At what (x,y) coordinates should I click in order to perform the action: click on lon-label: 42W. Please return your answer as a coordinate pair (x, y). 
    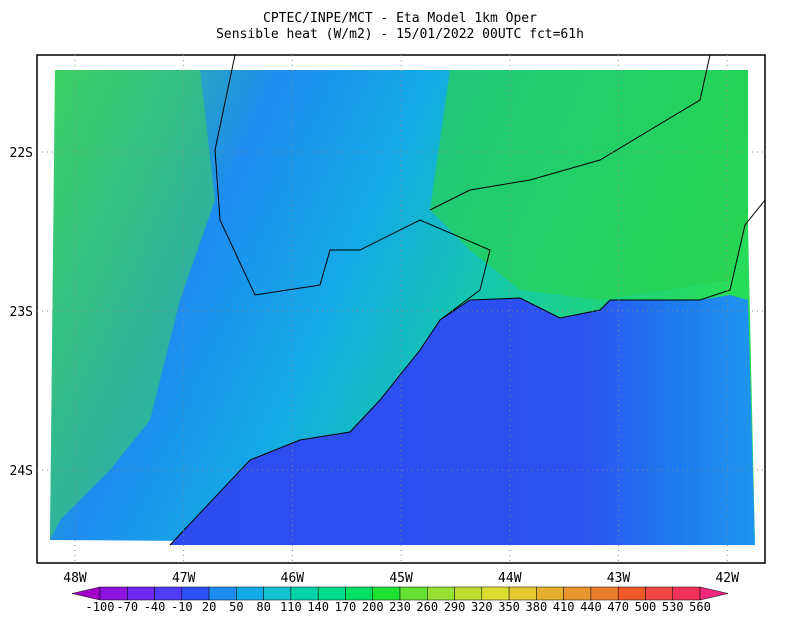
    Looking at the image, I should click on (727, 578).